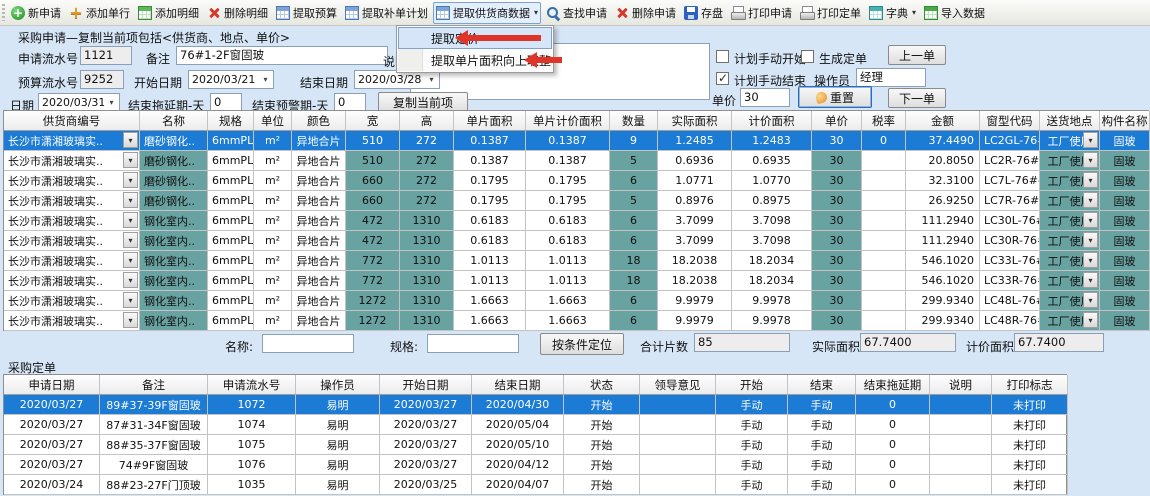 The height and width of the screenshot is (496, 1150). I want to click on column-header: 结束拖延期, so click(893, 385).